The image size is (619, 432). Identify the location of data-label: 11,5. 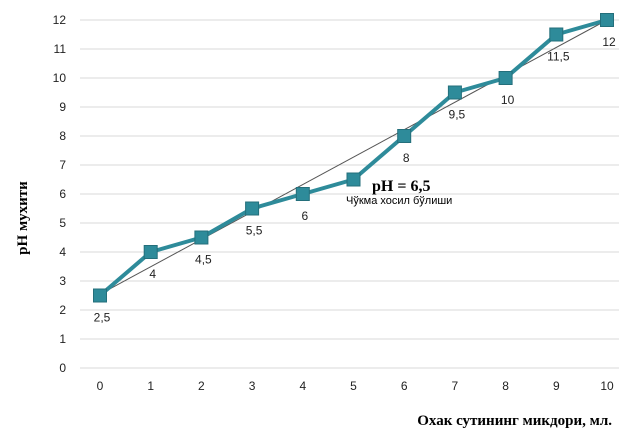
(558, 57).